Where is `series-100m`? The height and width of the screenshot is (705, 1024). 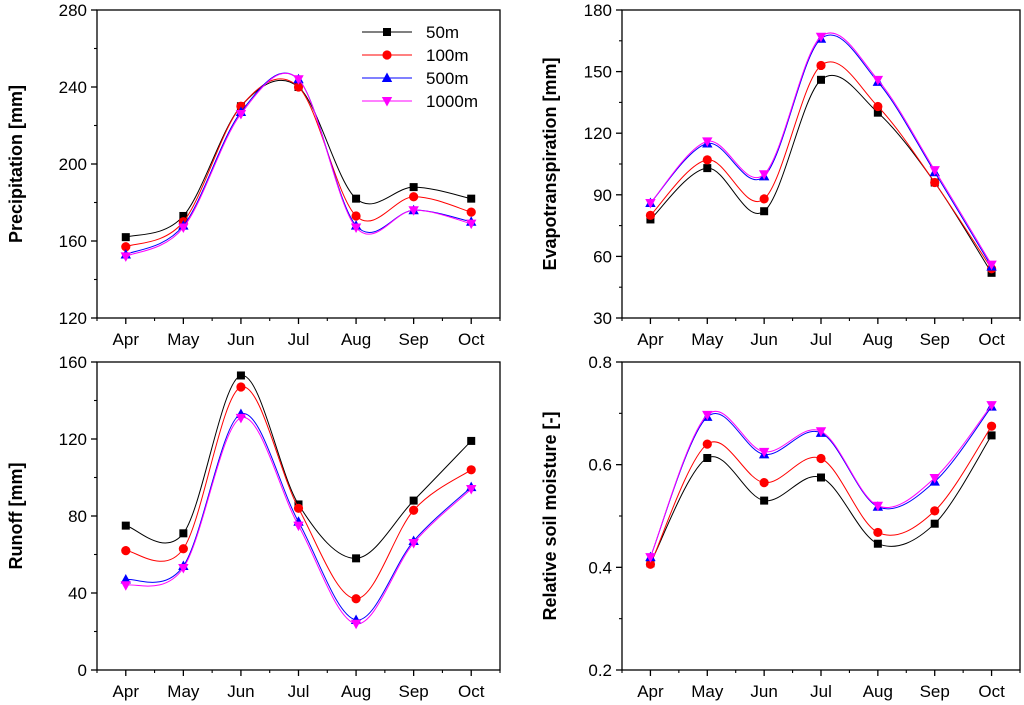
series-100m is located at coordinates (298, 493).